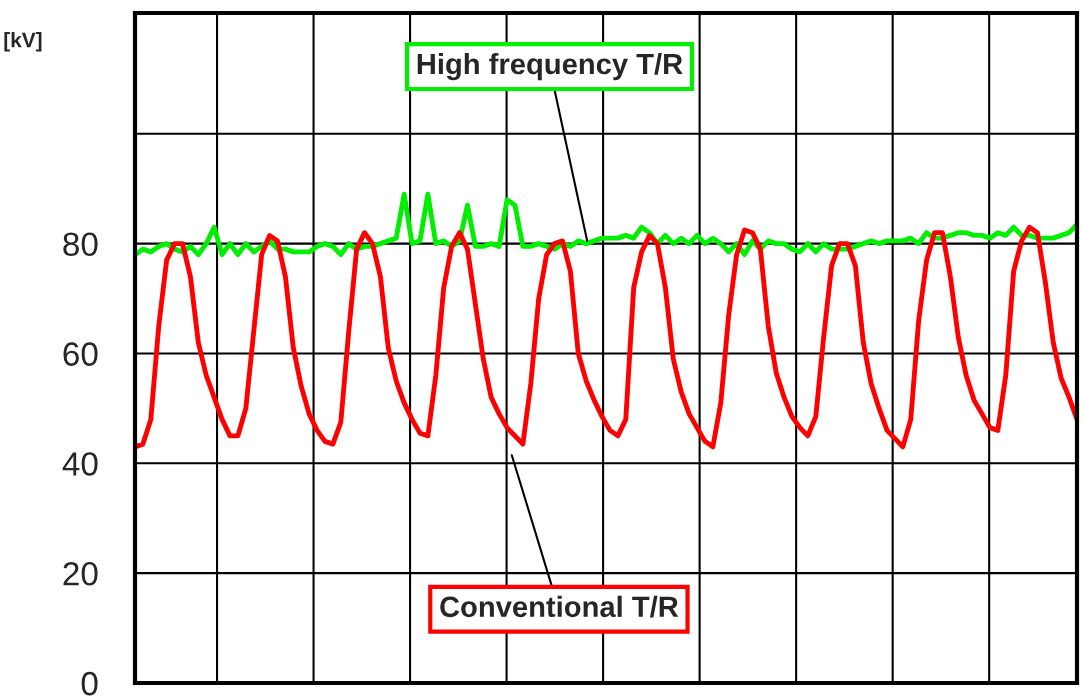  Describe the element at coordinates (80, 573) in the screenshot. I see `y-tick-label: 20` at that location.